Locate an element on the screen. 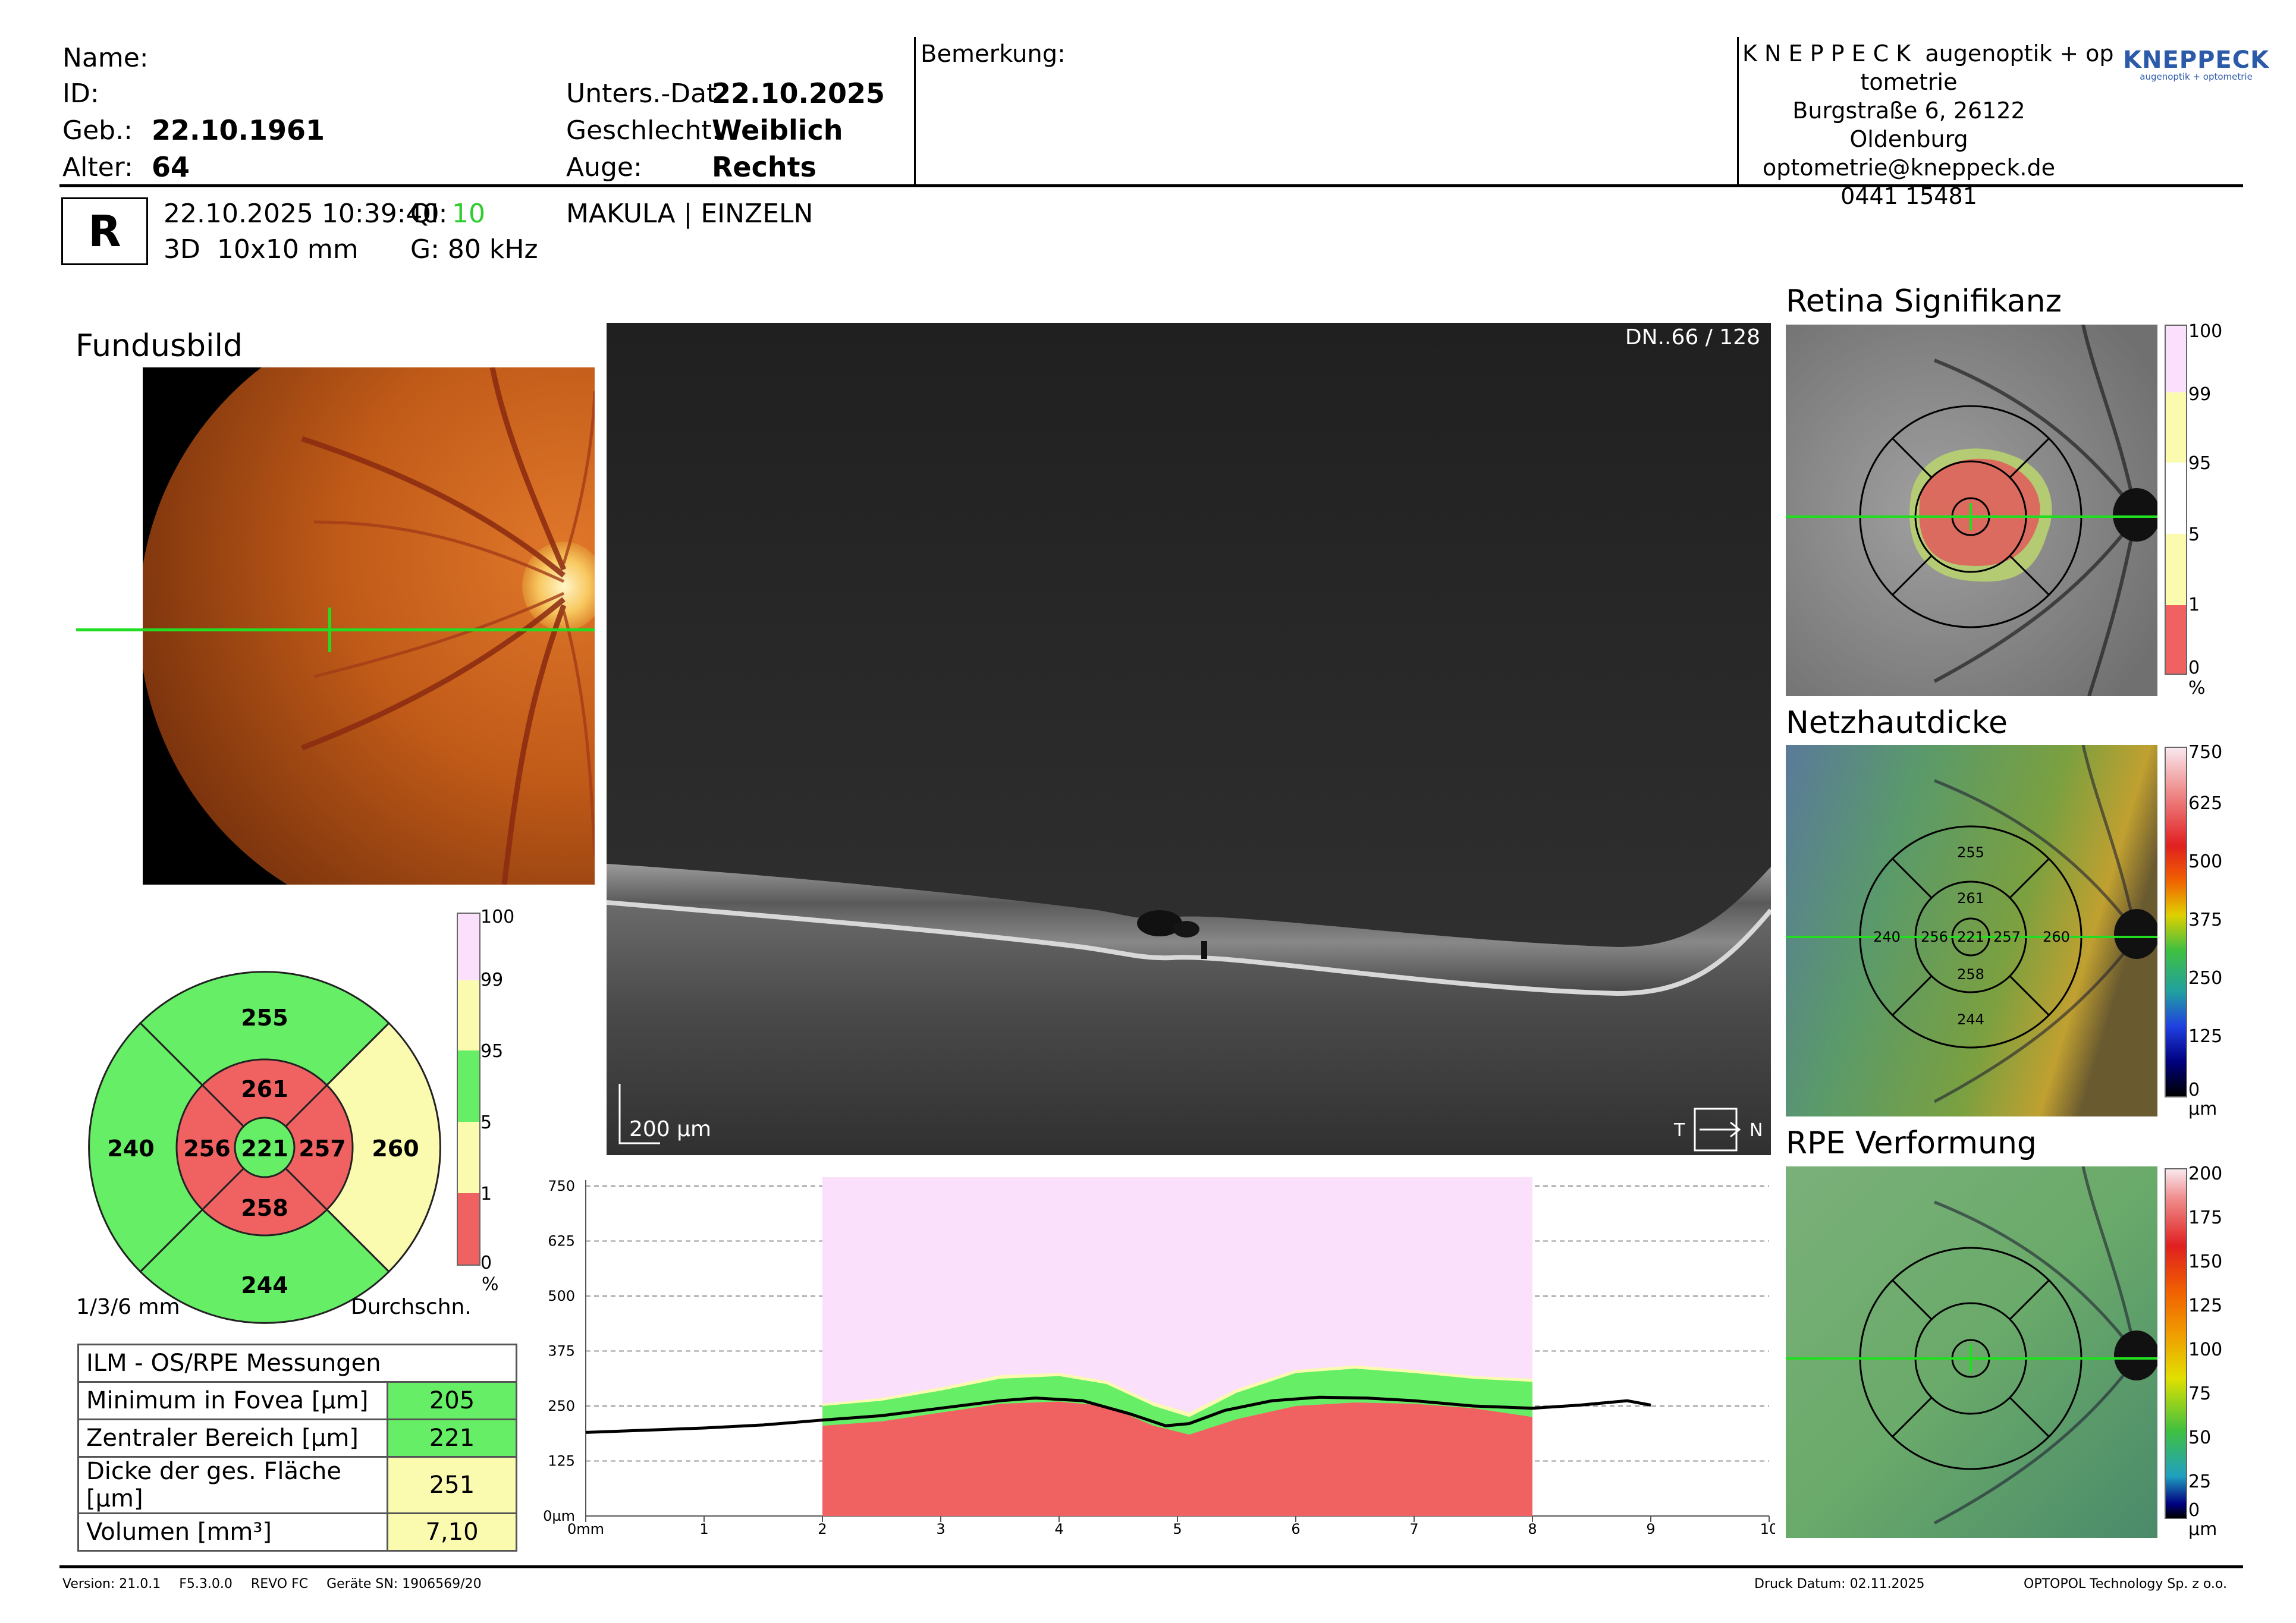  sig-scale-5: 5 is located at coordinates (2194, 534).